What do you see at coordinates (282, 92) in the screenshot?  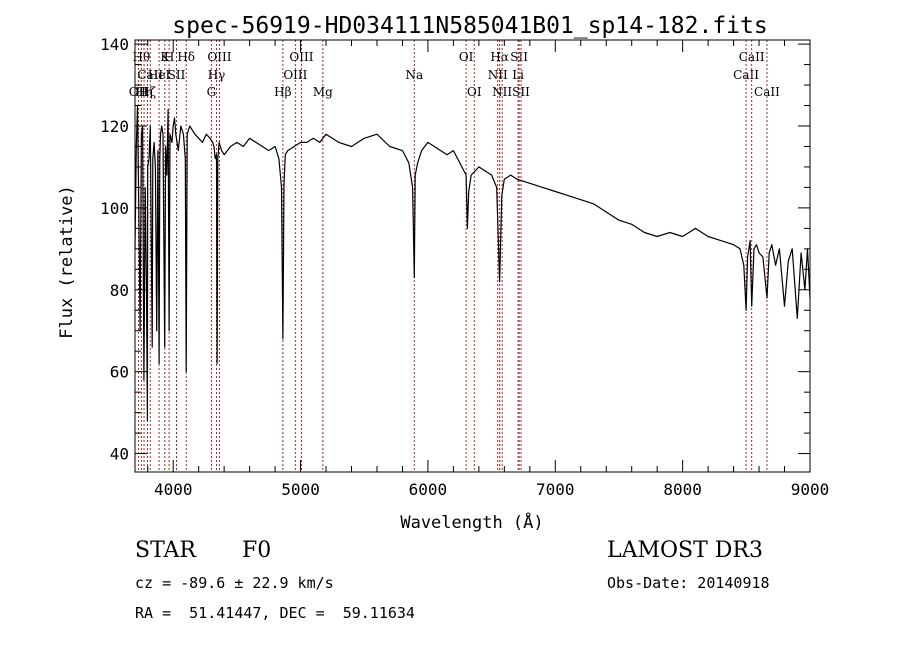 I see `line-marker-label: Hβ` at bounding box center [282, 92].